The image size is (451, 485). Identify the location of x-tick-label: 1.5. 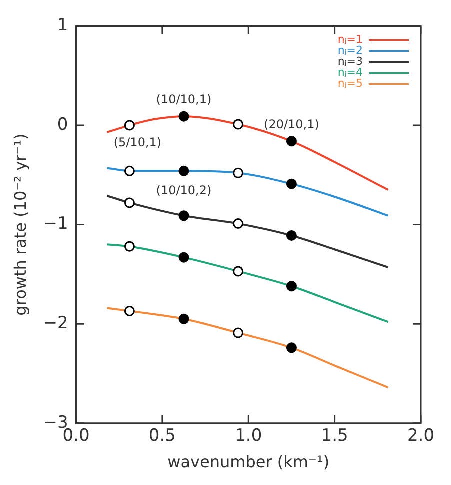
(334, 436).